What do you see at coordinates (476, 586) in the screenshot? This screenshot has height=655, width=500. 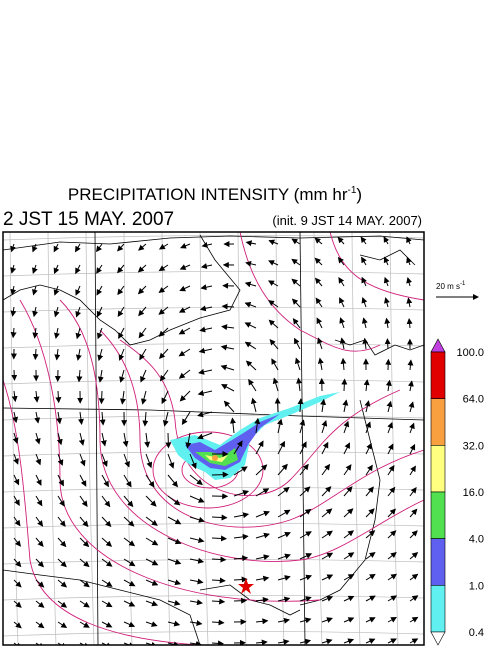 I see `colorbar-label: 1.0` at bounding box center [476, 586].